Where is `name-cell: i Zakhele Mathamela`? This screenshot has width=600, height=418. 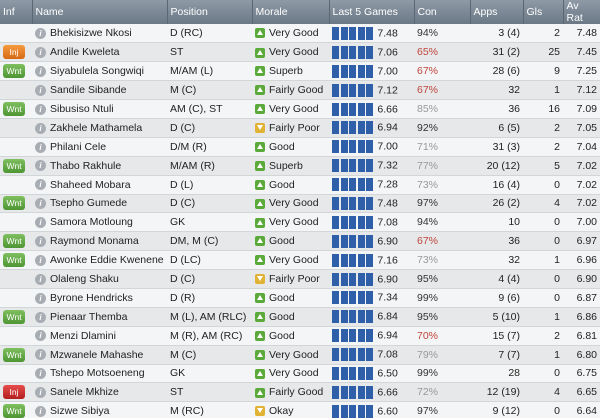 name-cell: i Zakhele Mathamela is located at coordinates (99, 128).